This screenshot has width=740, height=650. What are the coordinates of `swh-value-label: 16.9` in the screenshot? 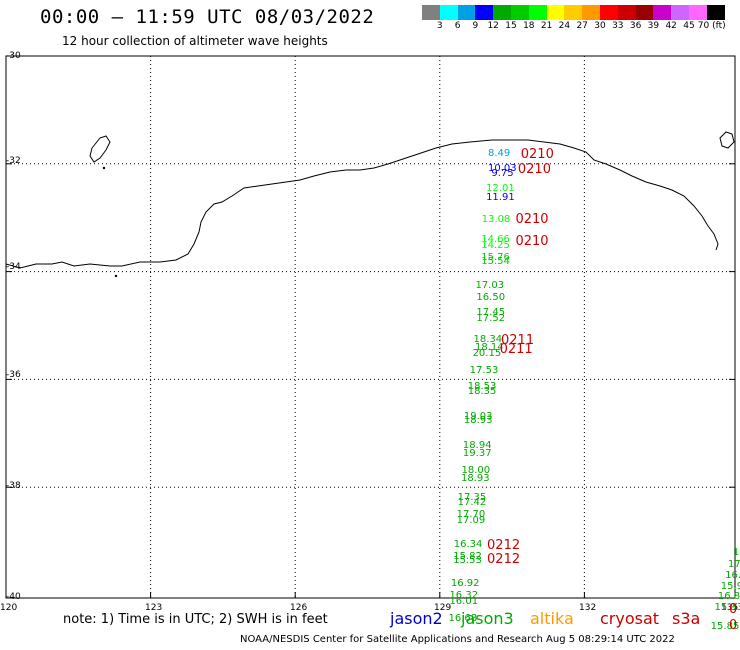 It's located at (732, 575).